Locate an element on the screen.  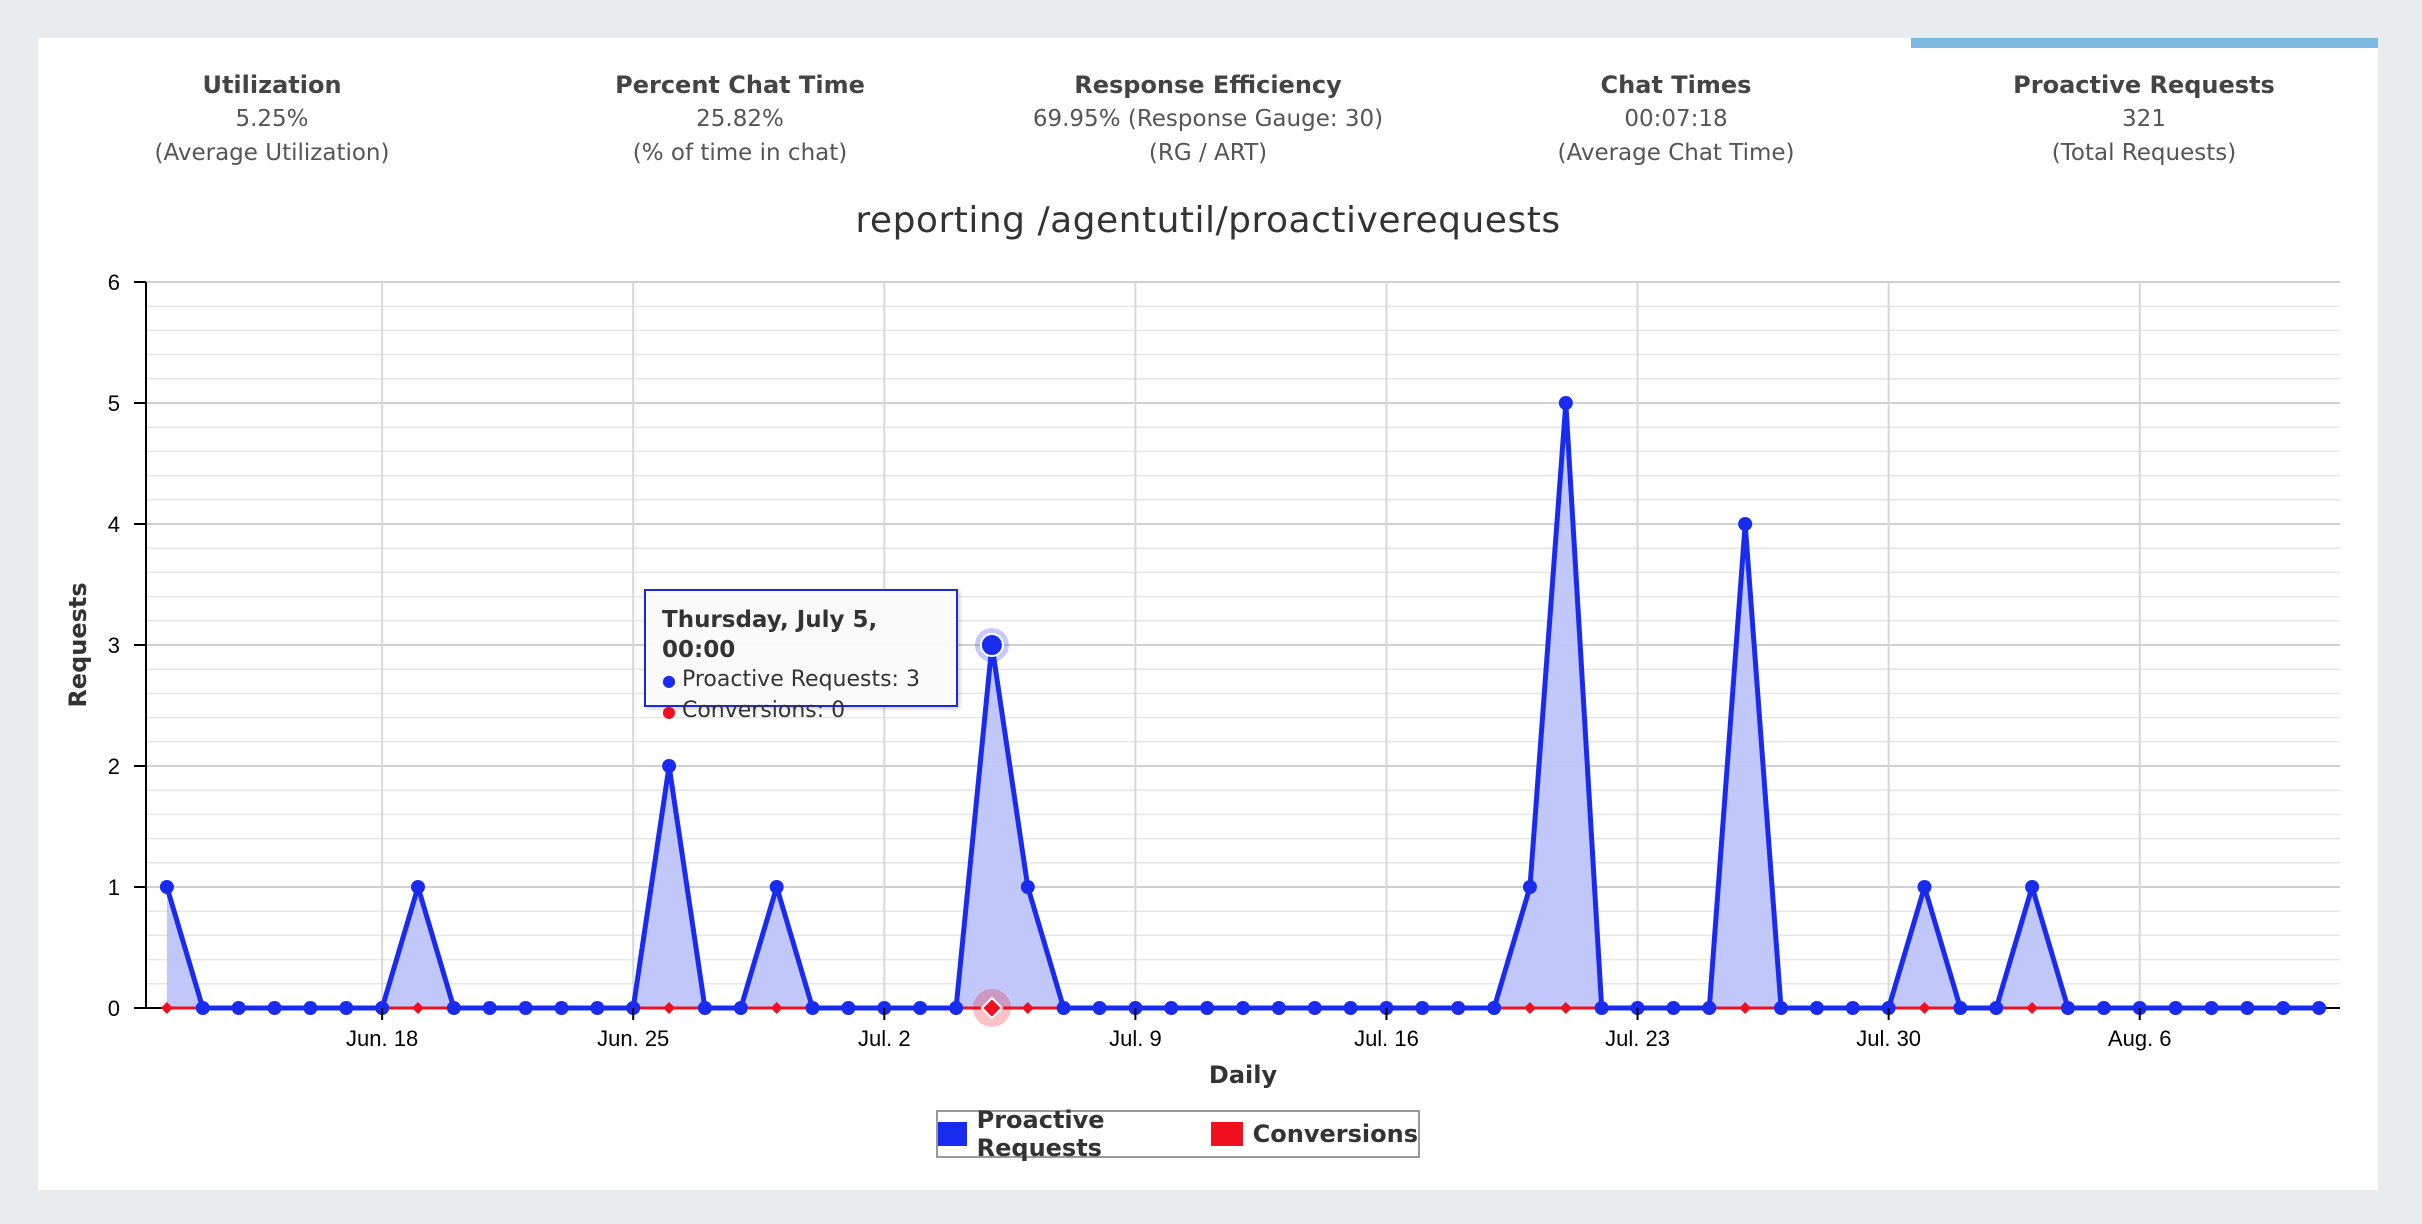
stat-proactive-requests: Proactive Requests 321 (Total Requests) is located at coordinates (2144, 119).